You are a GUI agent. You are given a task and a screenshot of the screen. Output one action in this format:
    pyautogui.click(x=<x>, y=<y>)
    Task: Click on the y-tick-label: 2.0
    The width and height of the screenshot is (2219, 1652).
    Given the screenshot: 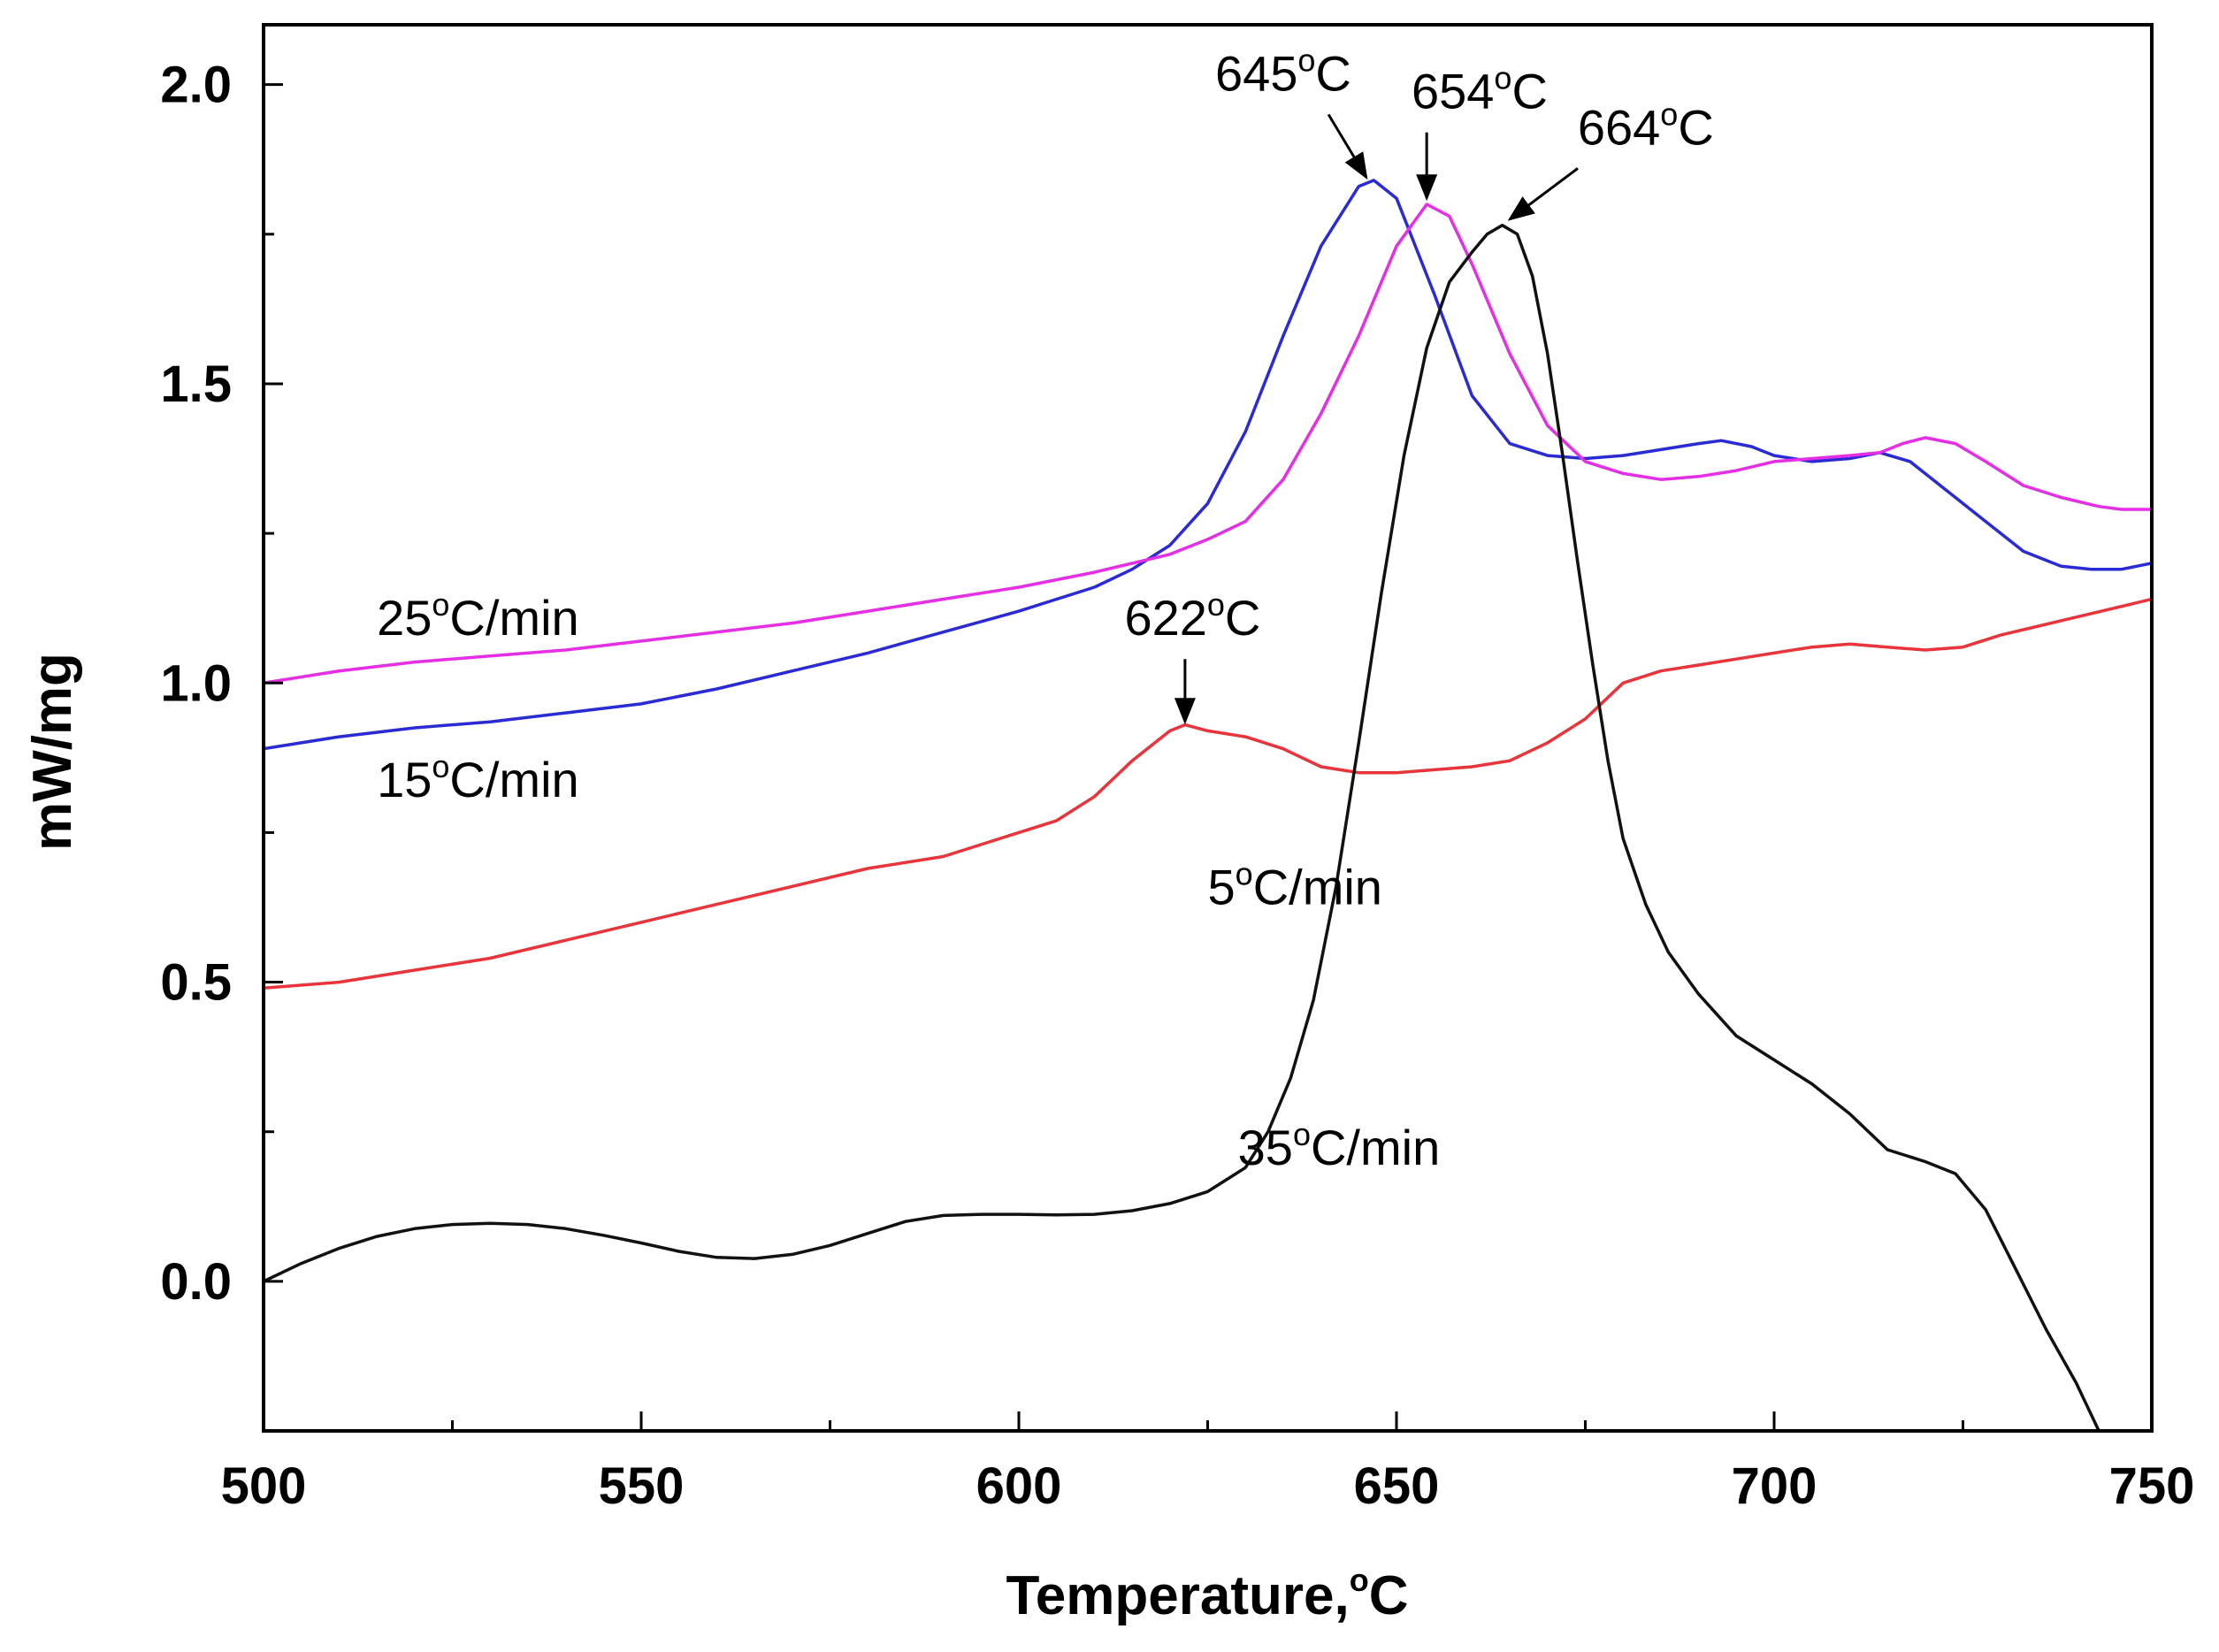 What is the action you would take?
    pyautogui.click(x=196, y=85)
    